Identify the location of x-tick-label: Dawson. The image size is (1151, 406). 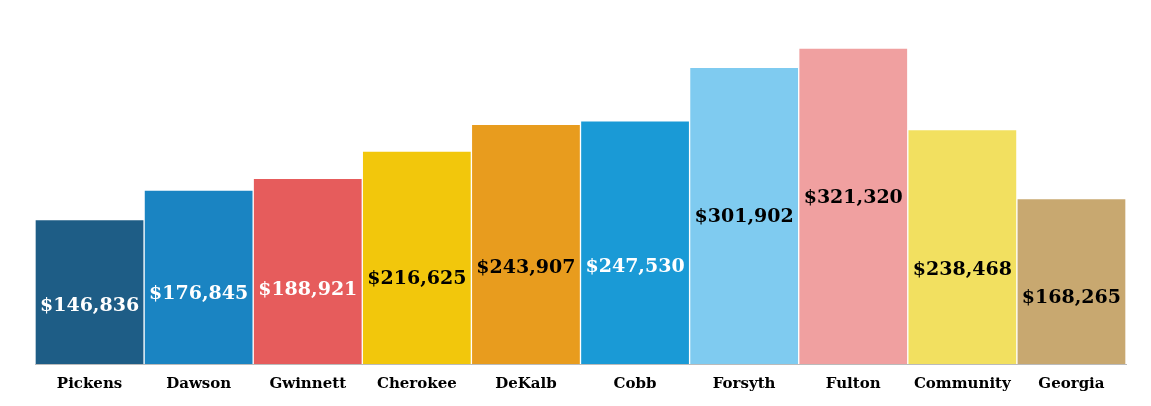
(199, 382).